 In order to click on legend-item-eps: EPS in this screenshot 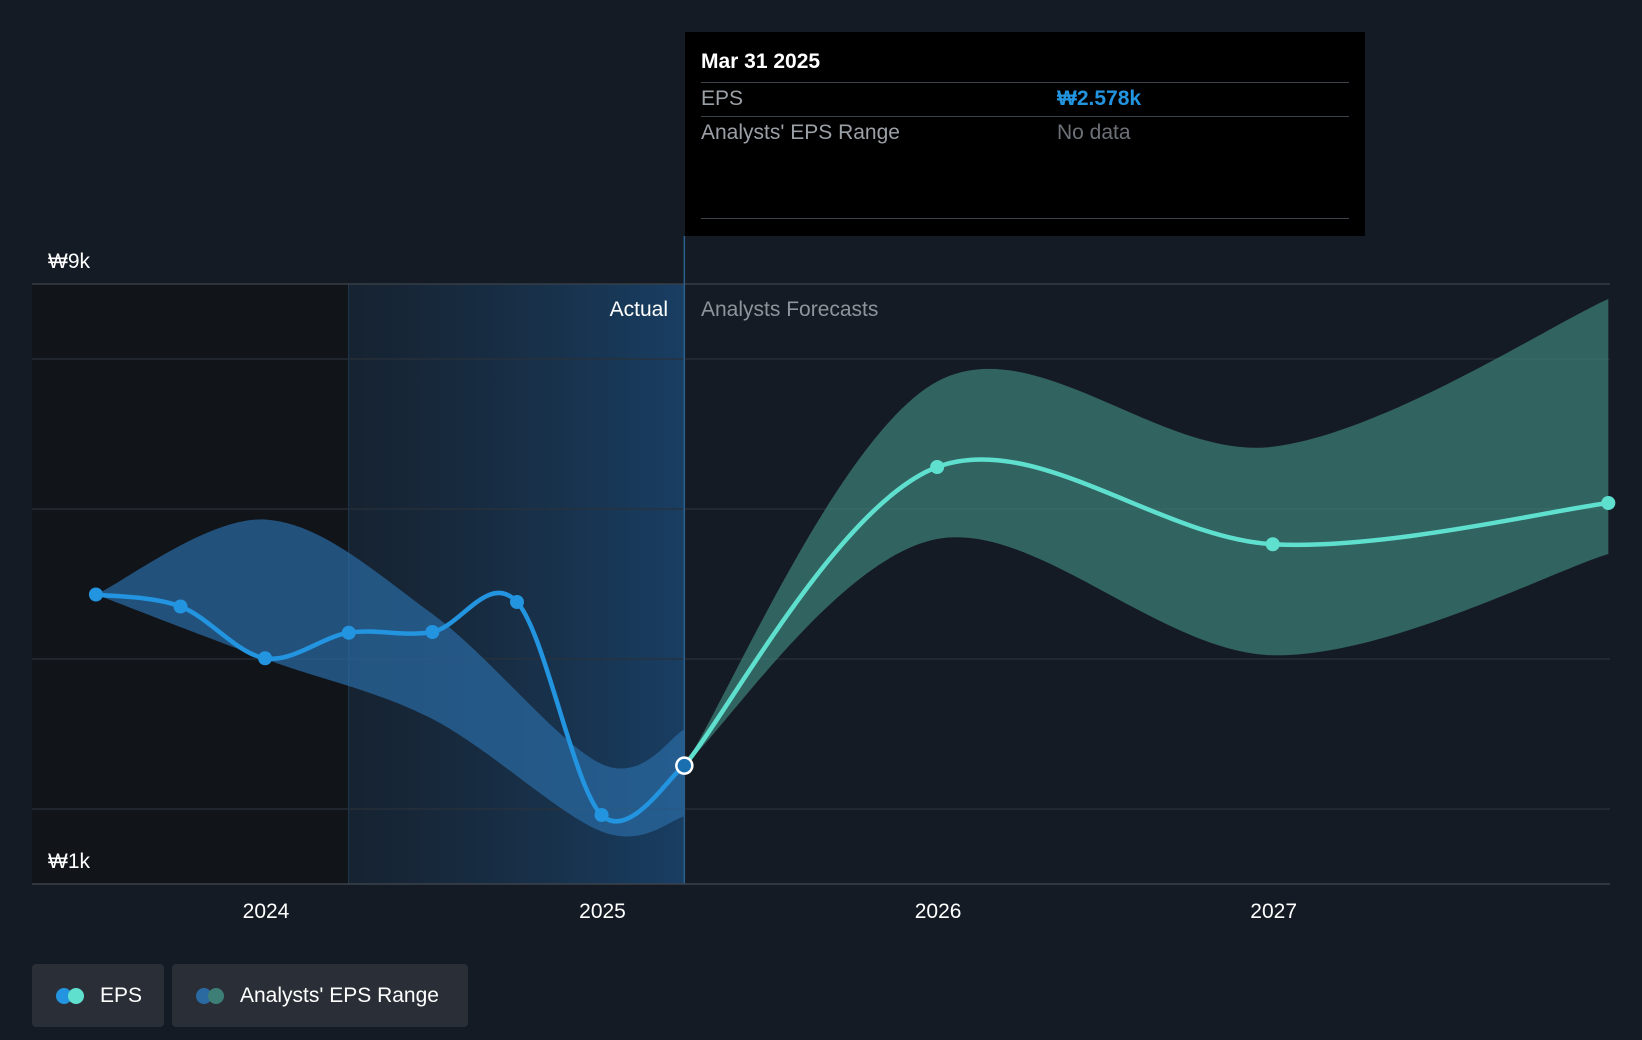, I will do `click(98, 995)`.